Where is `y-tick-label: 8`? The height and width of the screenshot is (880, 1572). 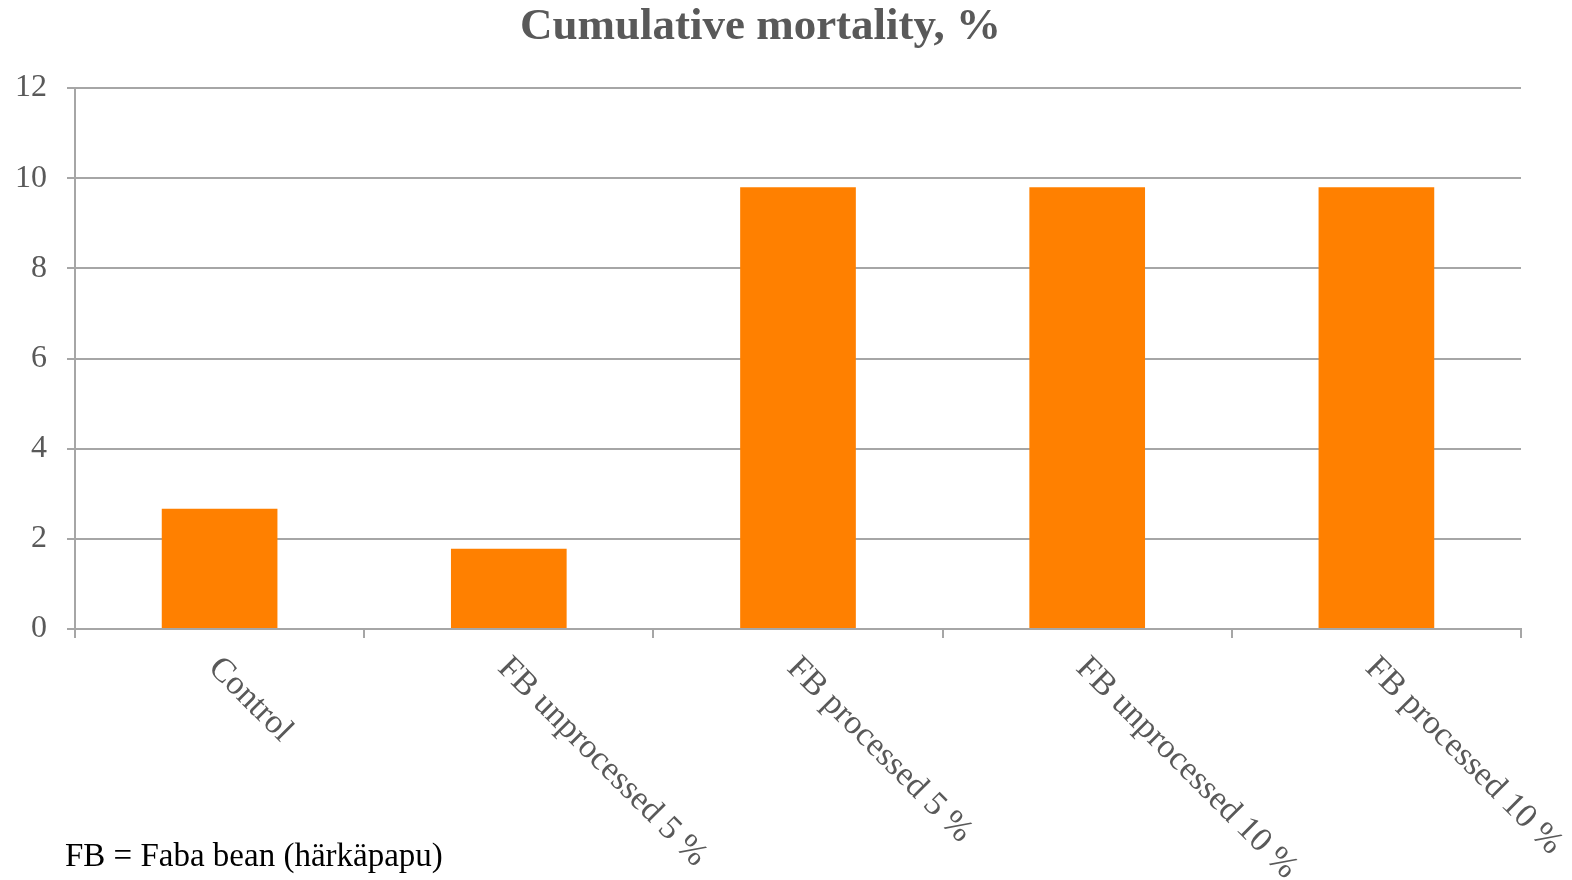 y-tick-label: 8 is located at coordinates (39, 265).